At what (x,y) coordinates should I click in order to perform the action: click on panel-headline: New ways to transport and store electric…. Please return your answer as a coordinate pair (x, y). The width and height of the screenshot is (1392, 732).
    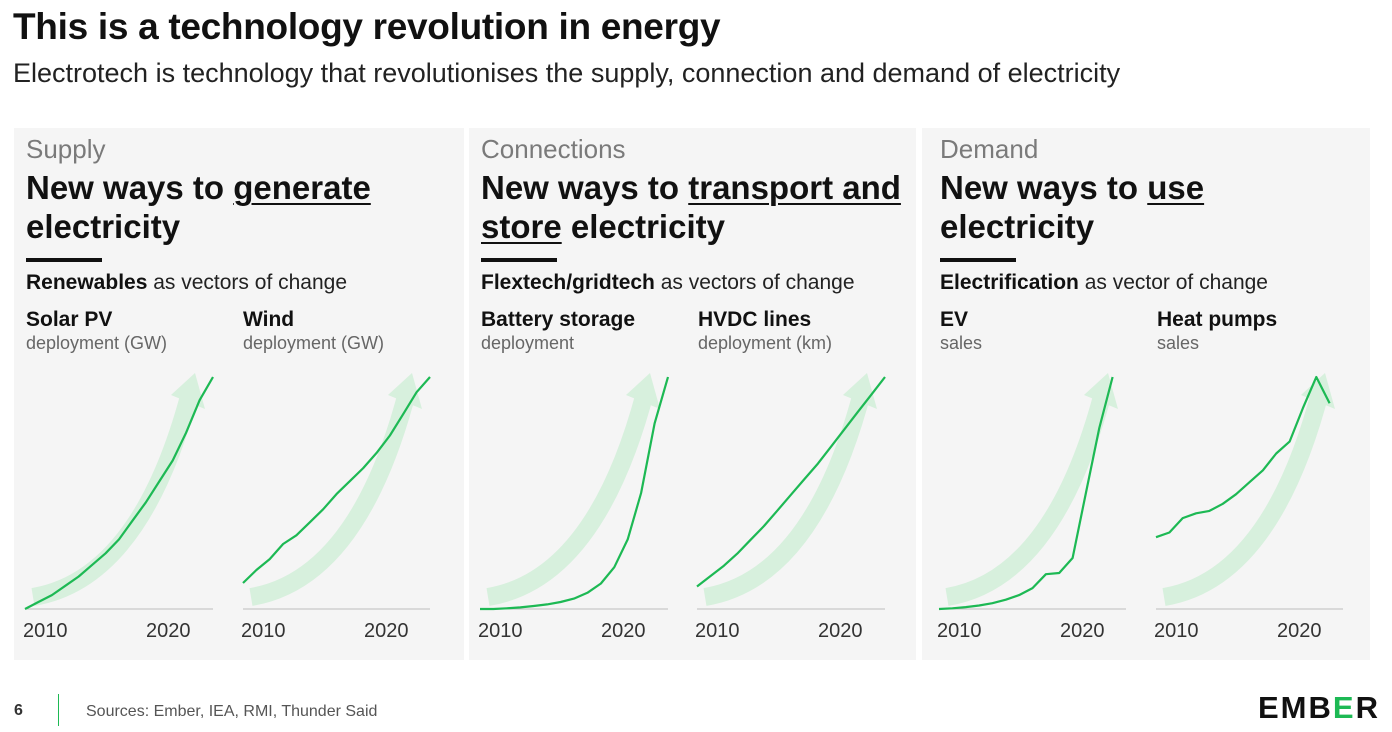
    Looking at the image, I should click on (691, 207).